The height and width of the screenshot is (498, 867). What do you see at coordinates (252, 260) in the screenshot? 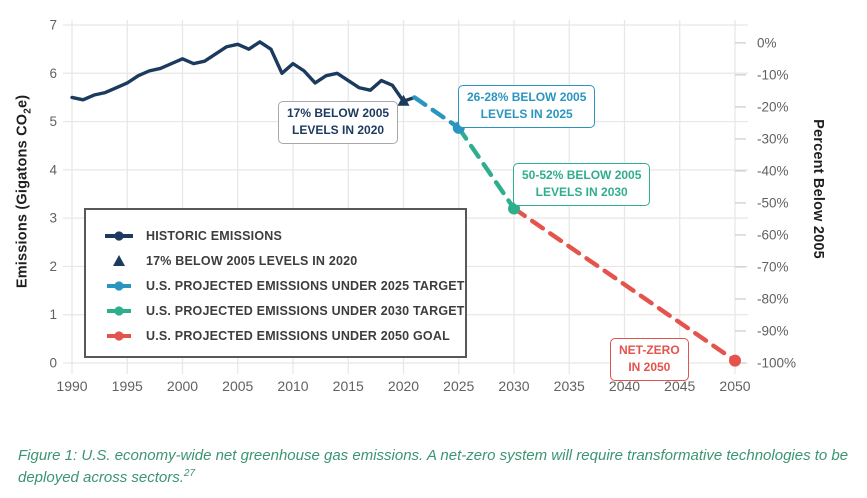
I see `legend-label: 17% BELOW 2005 LEVELS IN 2020` at bounding box center [252, 260].